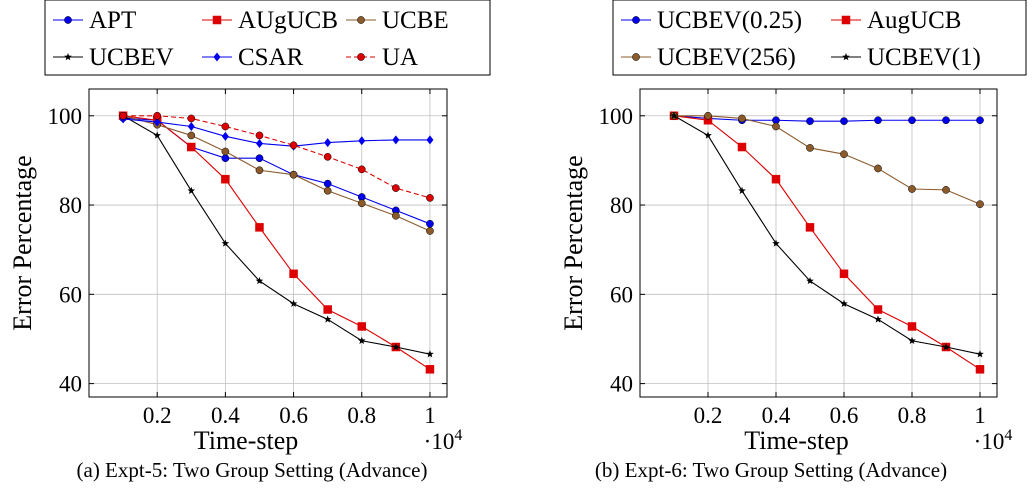  I want to click on chart-a-legend-entry-augucb: AUgUCB, so click(270, 20).